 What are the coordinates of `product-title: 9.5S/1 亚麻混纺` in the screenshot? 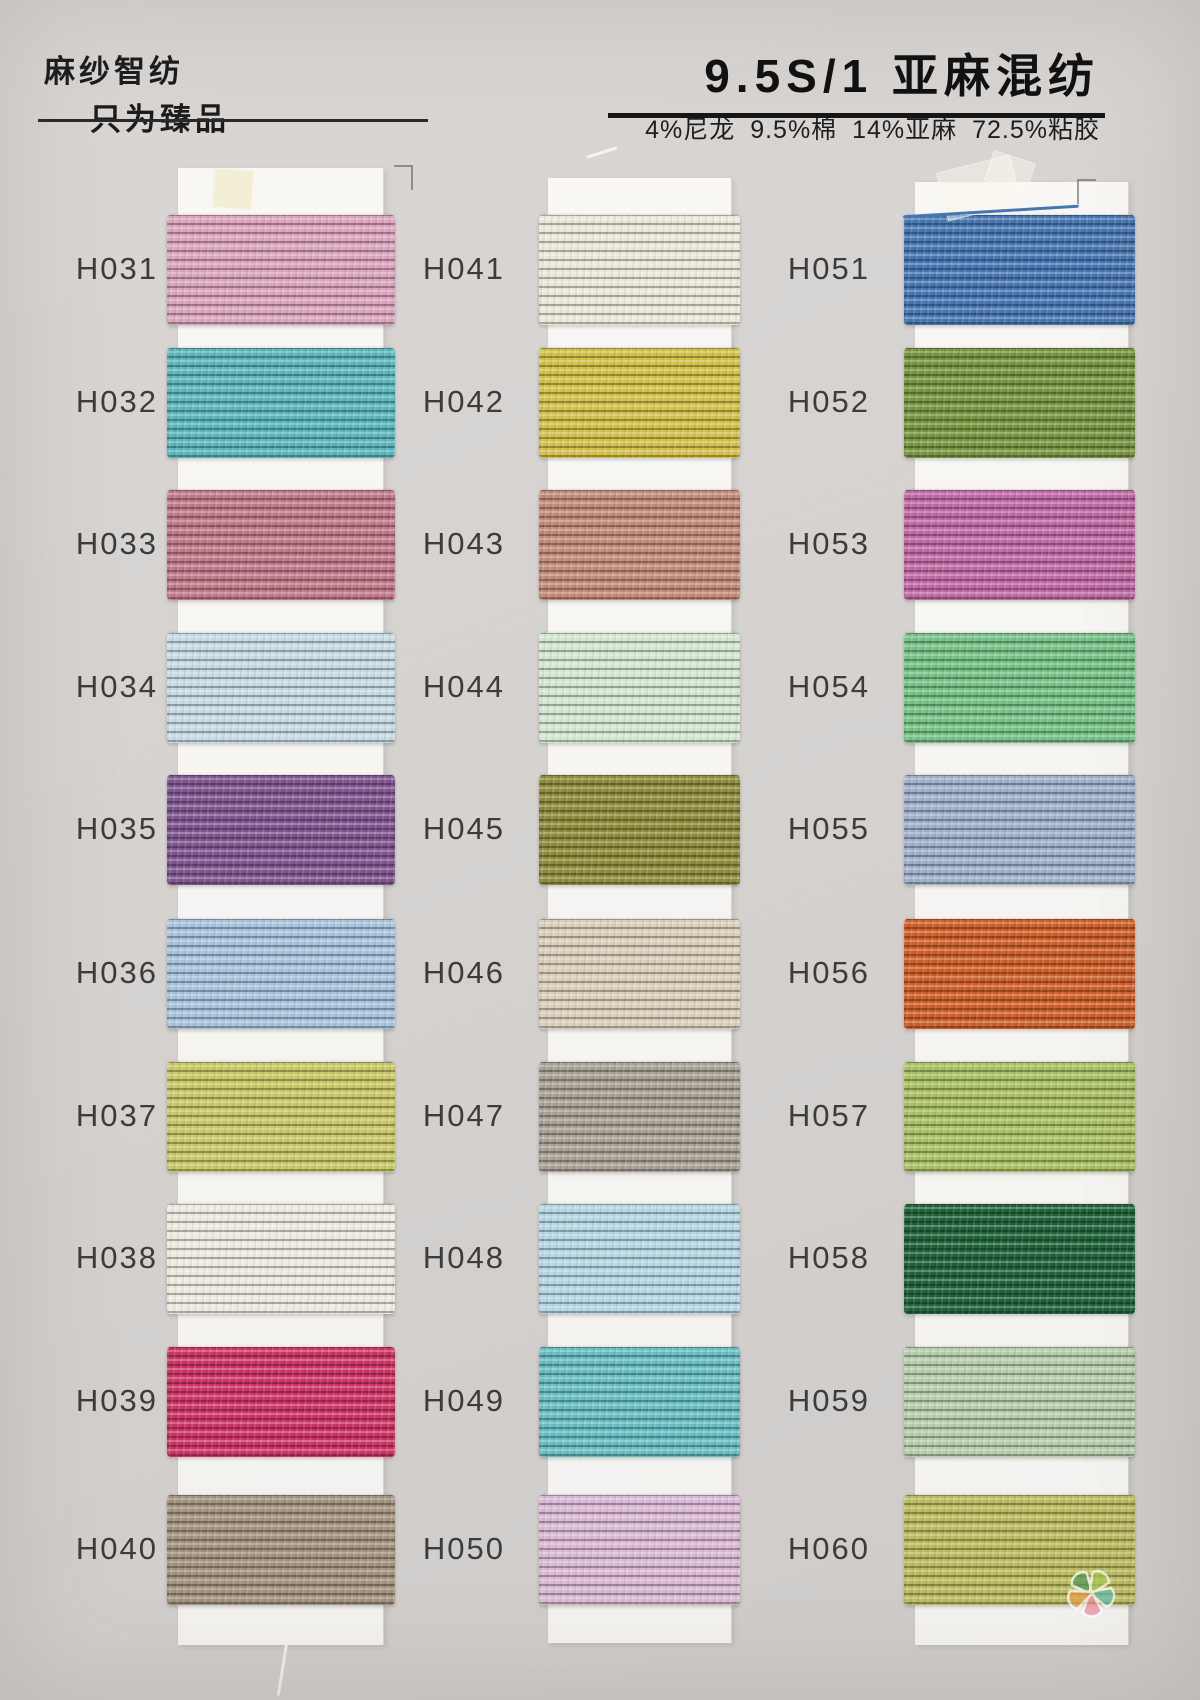 It's located at (902, 76).